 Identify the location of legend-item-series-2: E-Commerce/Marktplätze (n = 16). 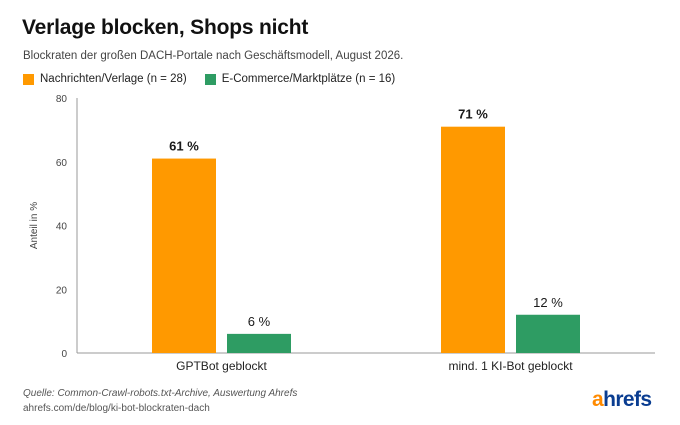
(300, 79).